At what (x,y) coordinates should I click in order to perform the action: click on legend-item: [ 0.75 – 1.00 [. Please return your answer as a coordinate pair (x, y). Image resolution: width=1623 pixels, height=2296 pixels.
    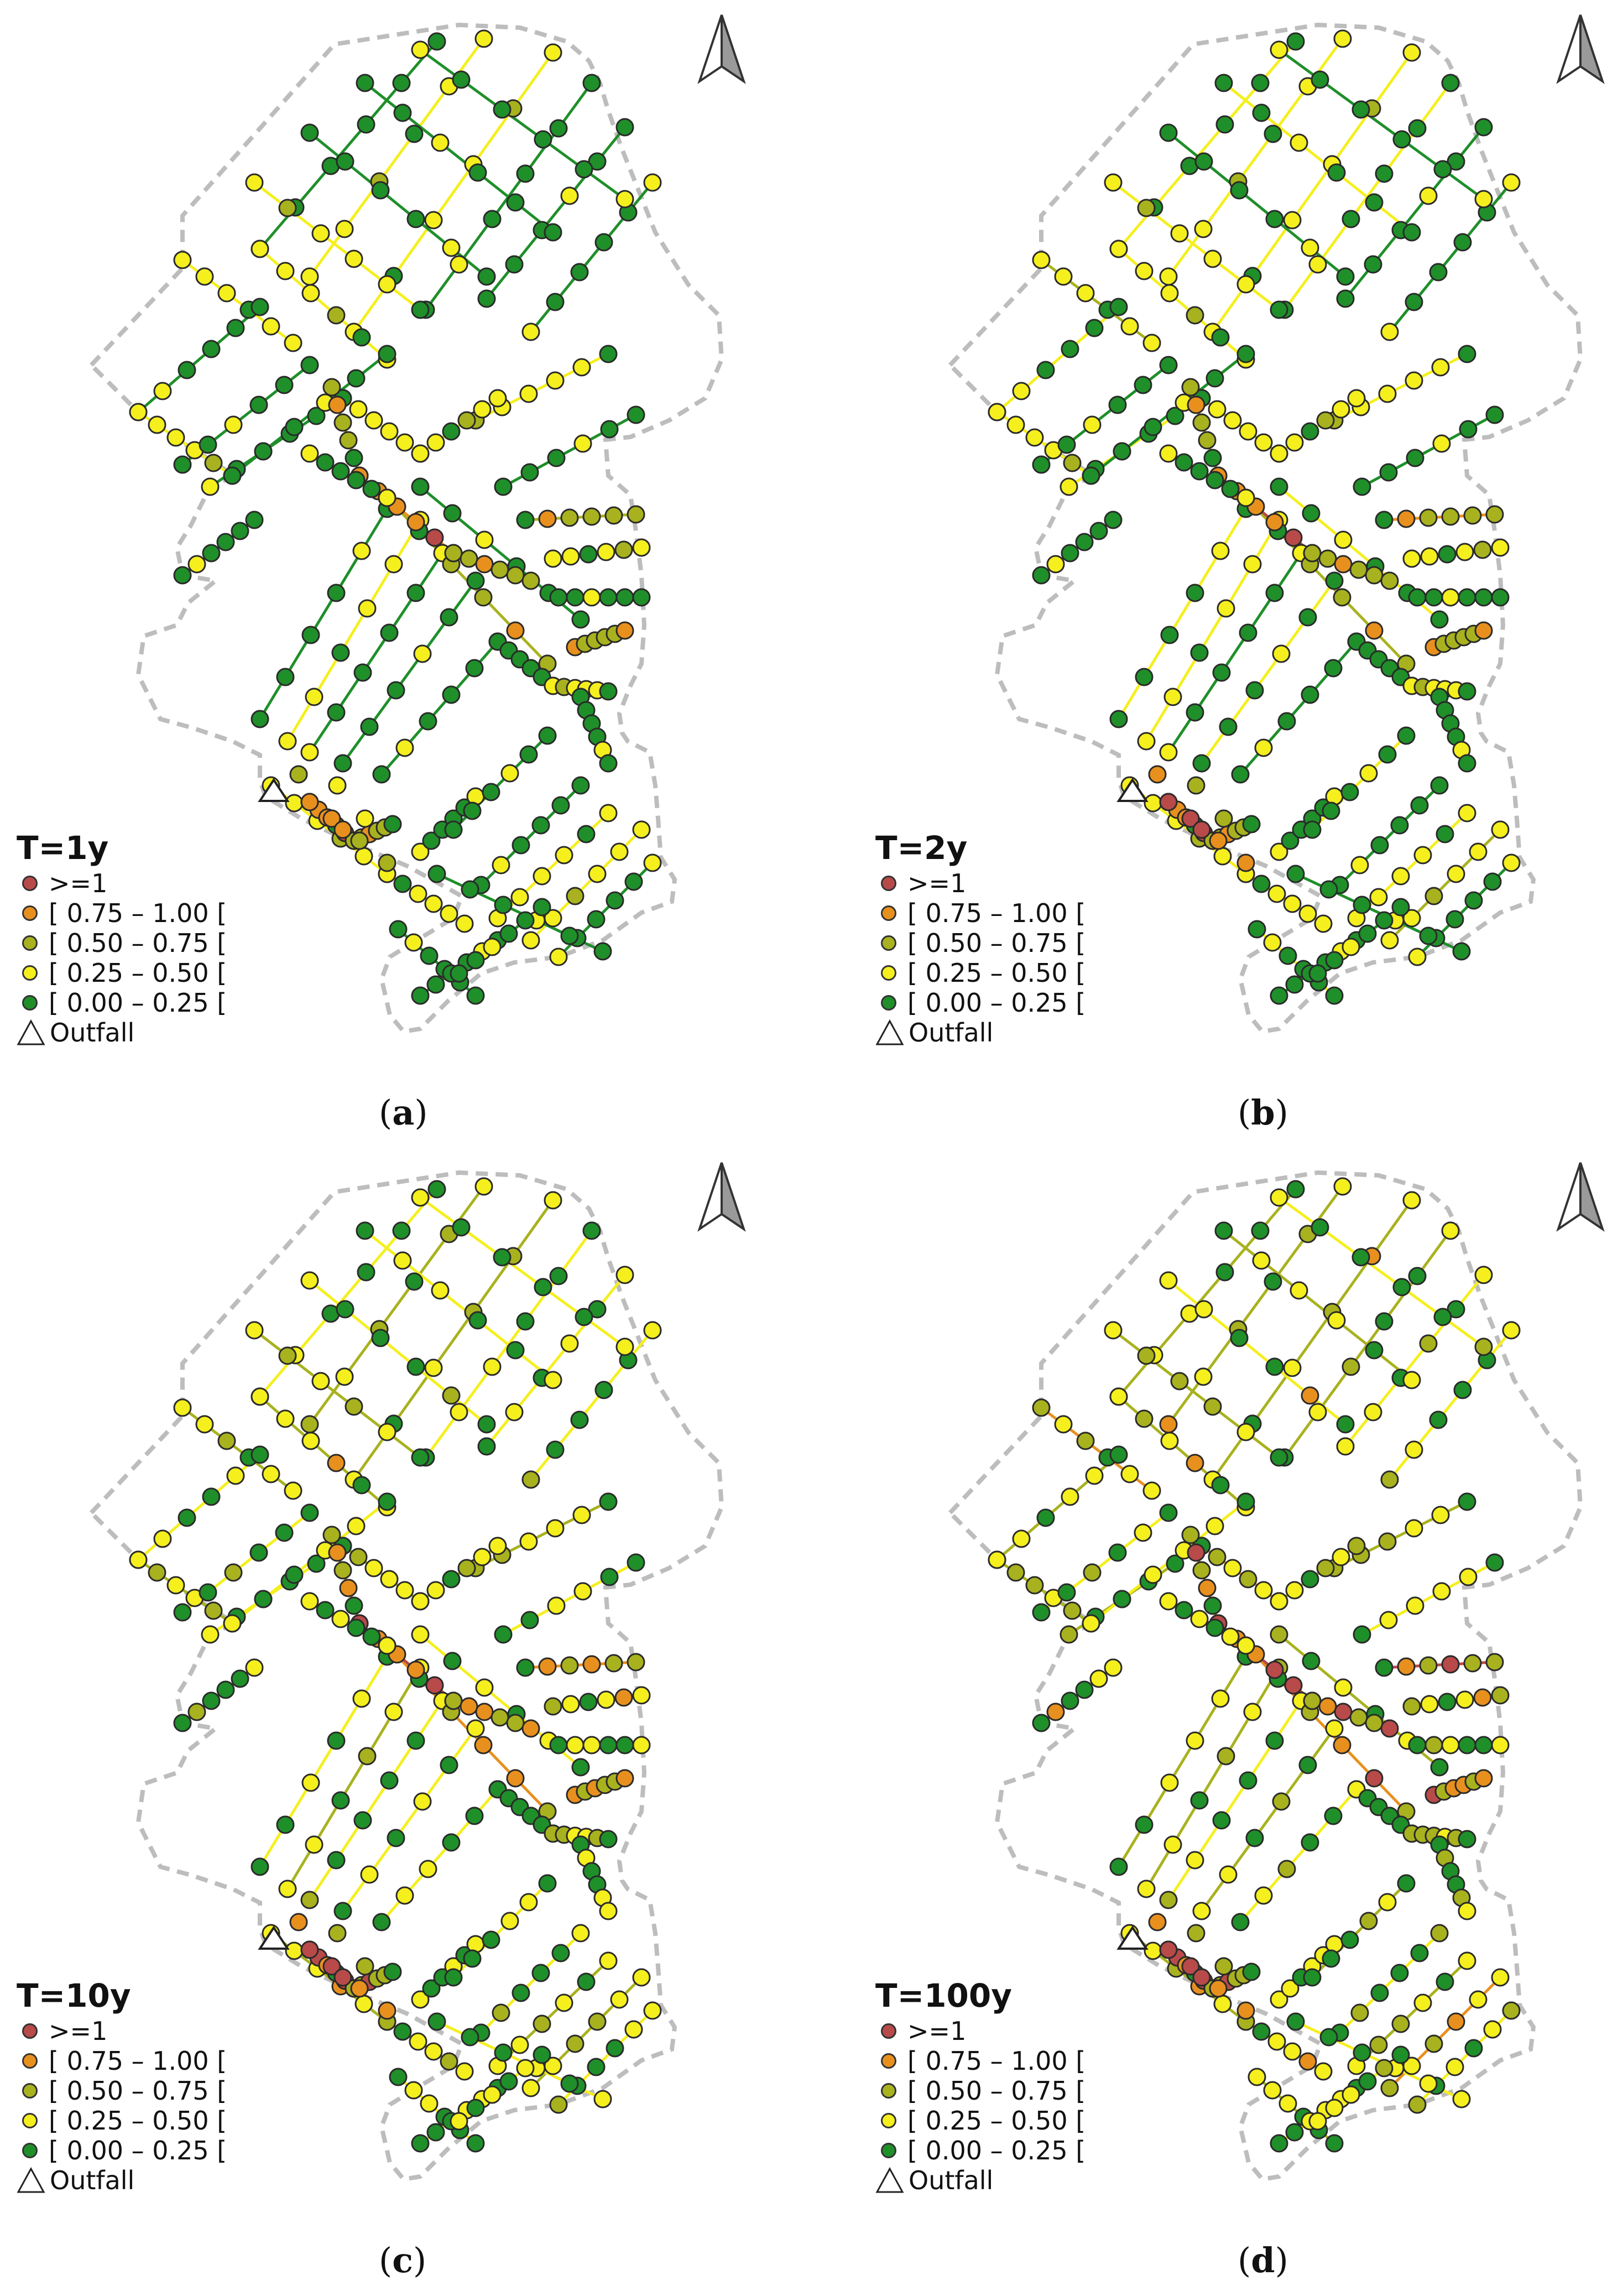
    Looking at the image, I should click on (980, 2061).